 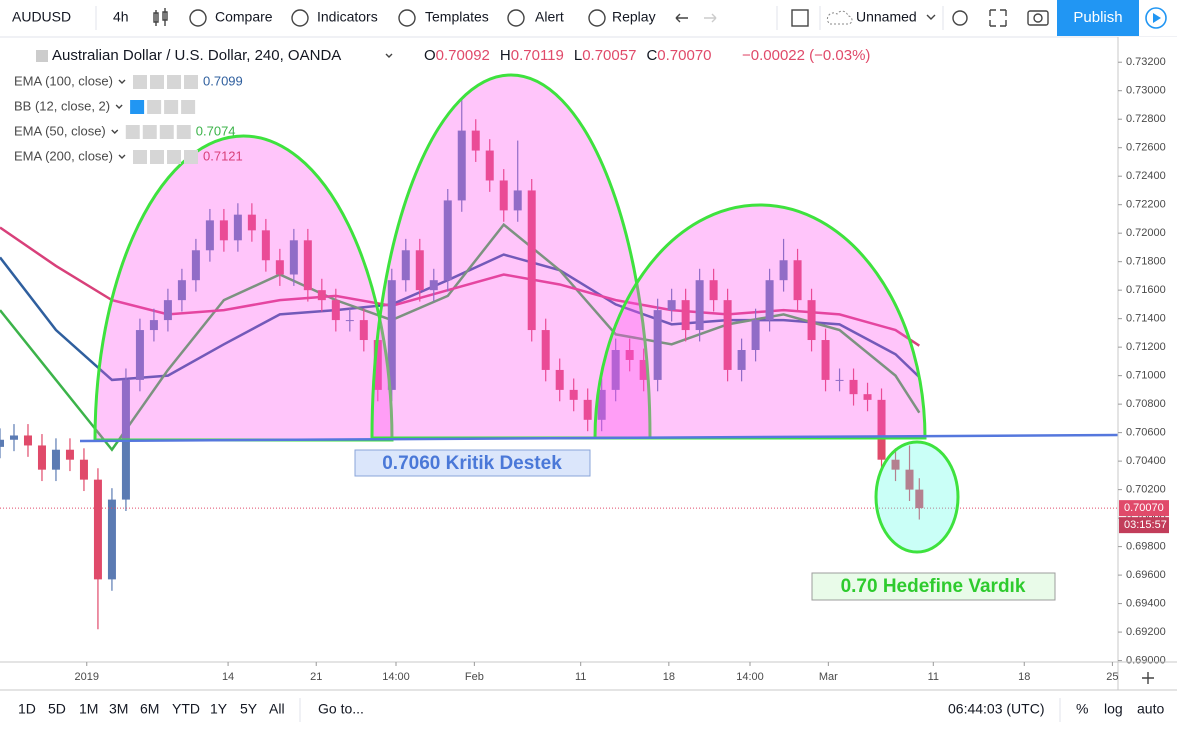 What do you see at coordinates (63, 155) in the screenshot?
I see `indicator-name: EMA (200, close)` at bounding box center [63, 155].